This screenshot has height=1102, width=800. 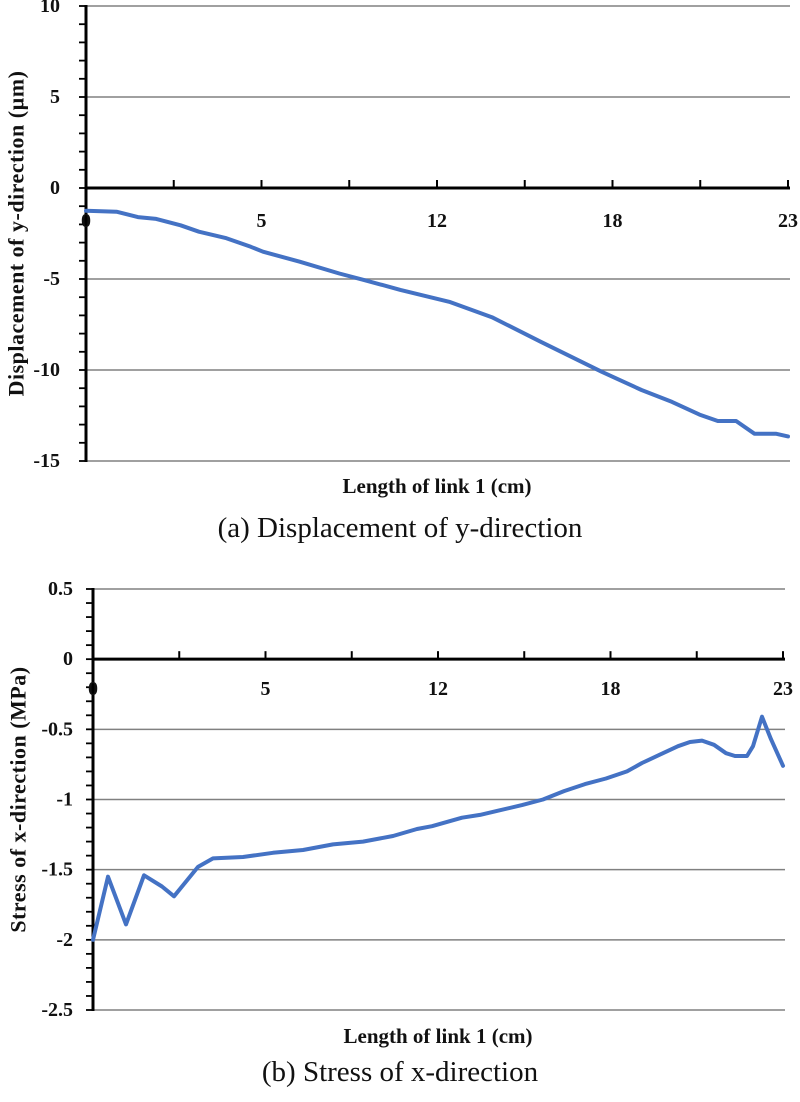 I want to click on y-axis-title: Stress of x-direction (MPa), so click(x=18, y=799).